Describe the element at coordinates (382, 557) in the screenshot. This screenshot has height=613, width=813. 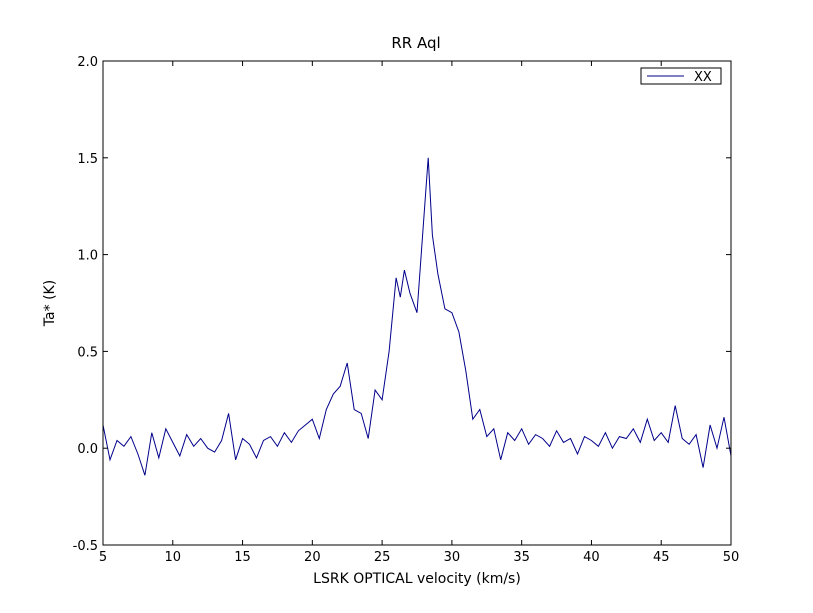
I see `x-tick-label: 25` at that location.